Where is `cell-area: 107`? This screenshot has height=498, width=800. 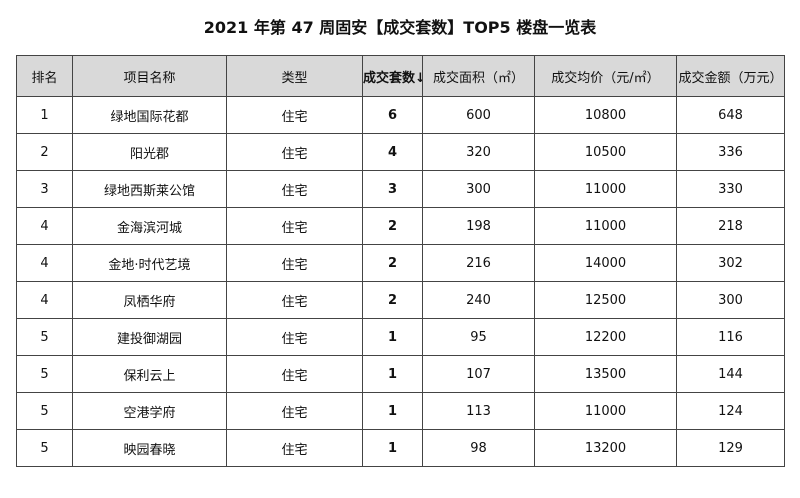
cell-area: 107 is located at coordinates (478, 374).